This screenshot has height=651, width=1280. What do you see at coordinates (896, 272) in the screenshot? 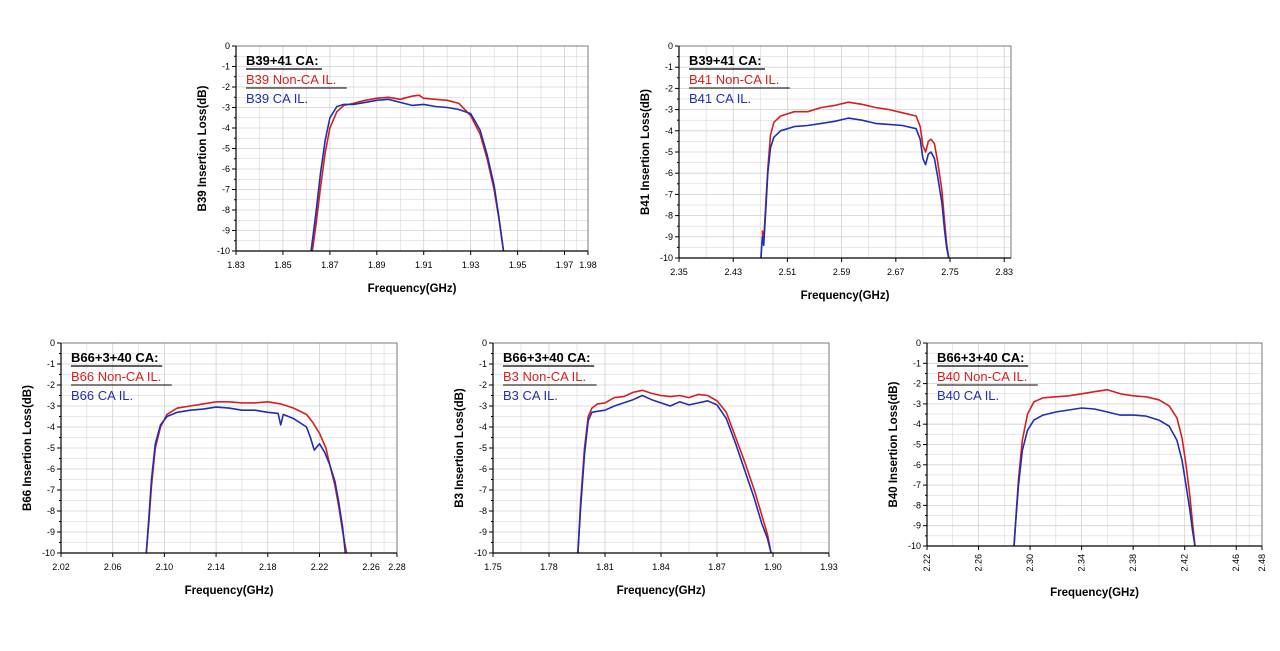
I see `x-tick-label: 2.67` at bounding box center [896, 272].